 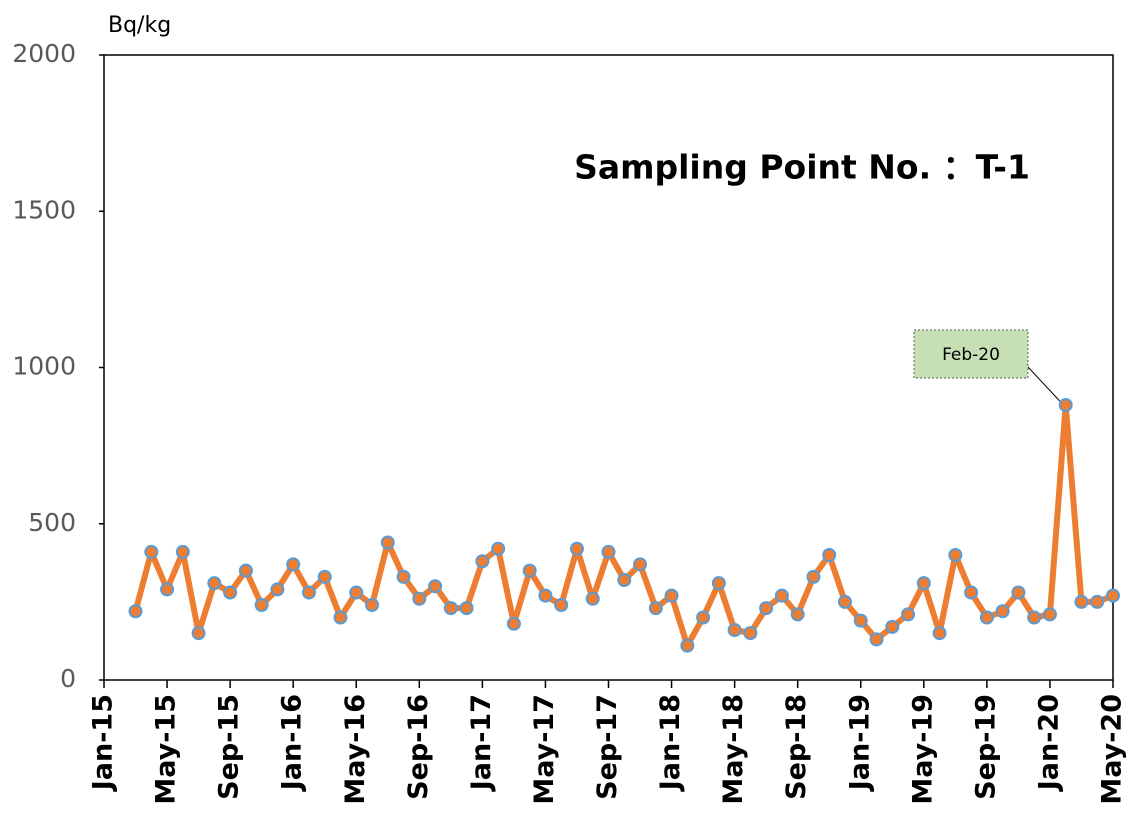 What do you see at coordinates (103, 743) in the screenshot?
I see `x-tick-label: Jan-15` at bounding box center [103, 743].